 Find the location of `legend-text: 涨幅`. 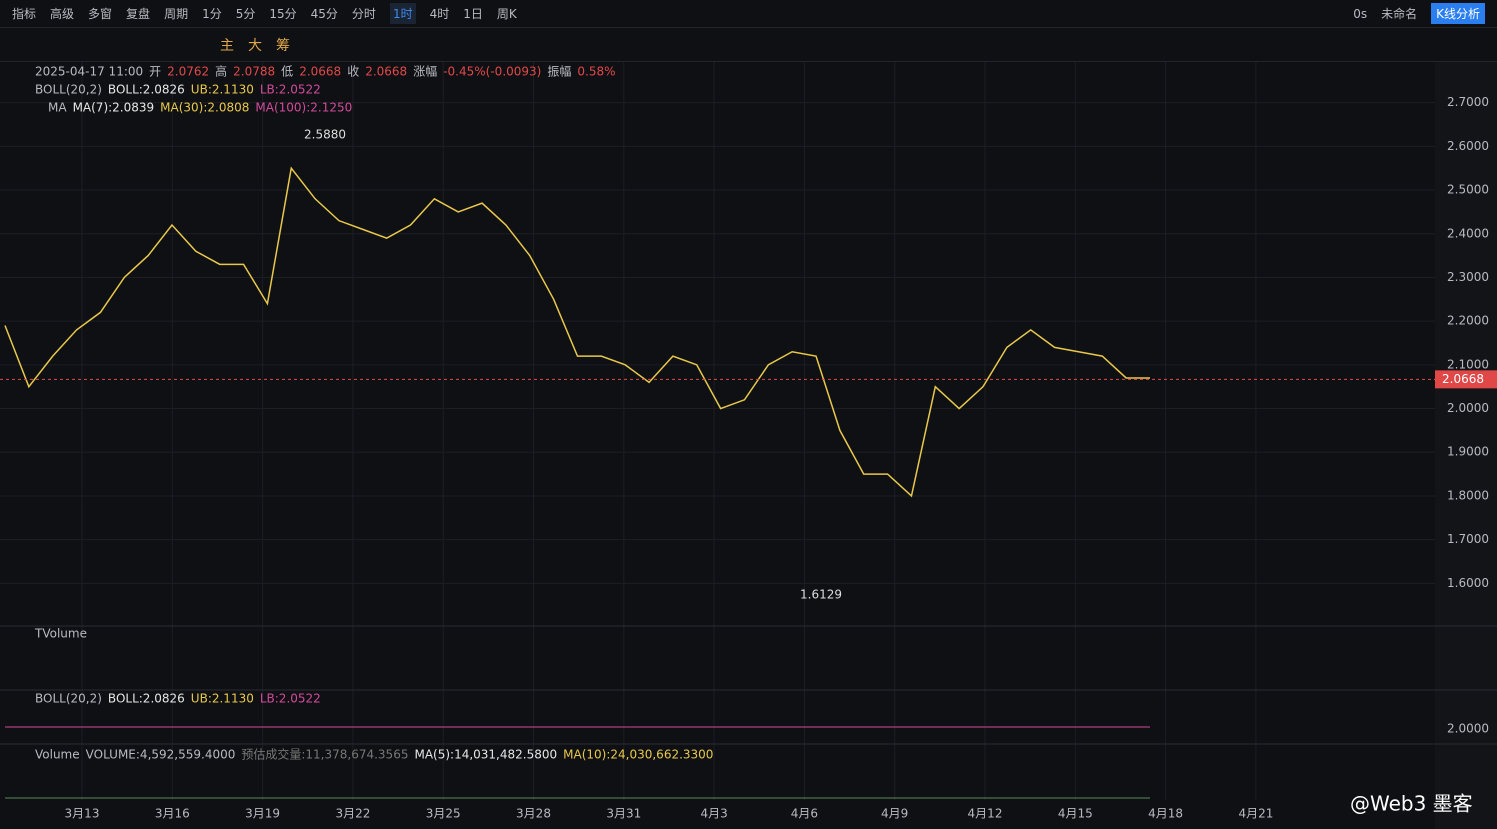

legend-text: 涨幅 is located at coordinates (425, 71).